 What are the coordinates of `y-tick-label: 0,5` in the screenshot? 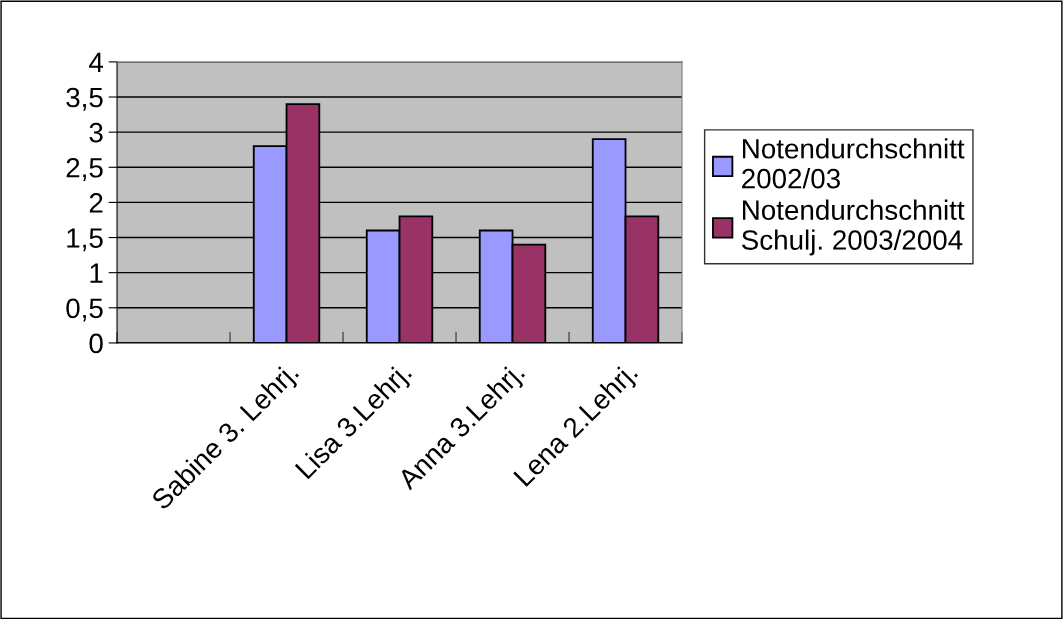 It's located at (84, 310).